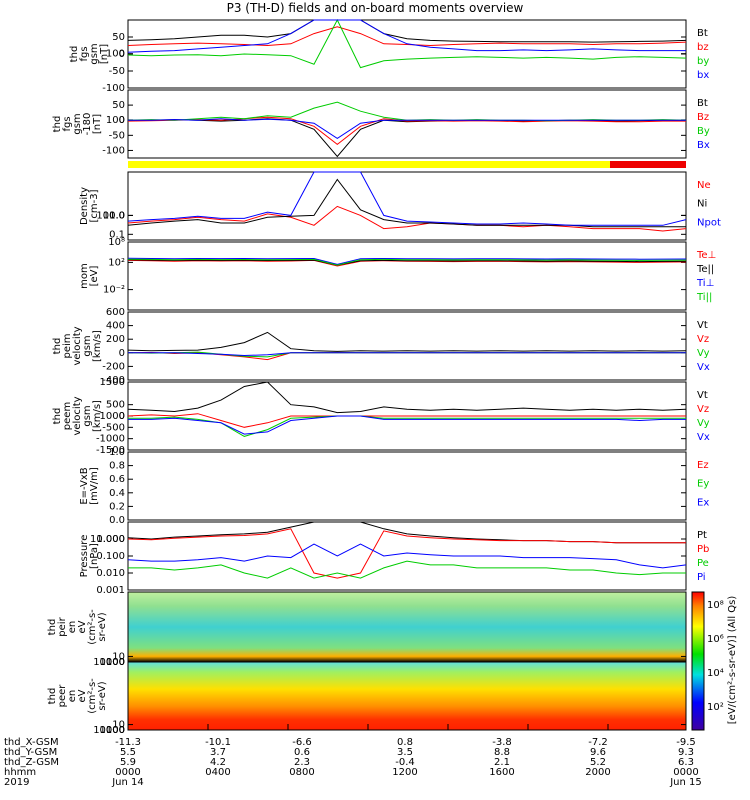  I want to click on legend-Ne: Ne, so click(704, 185).